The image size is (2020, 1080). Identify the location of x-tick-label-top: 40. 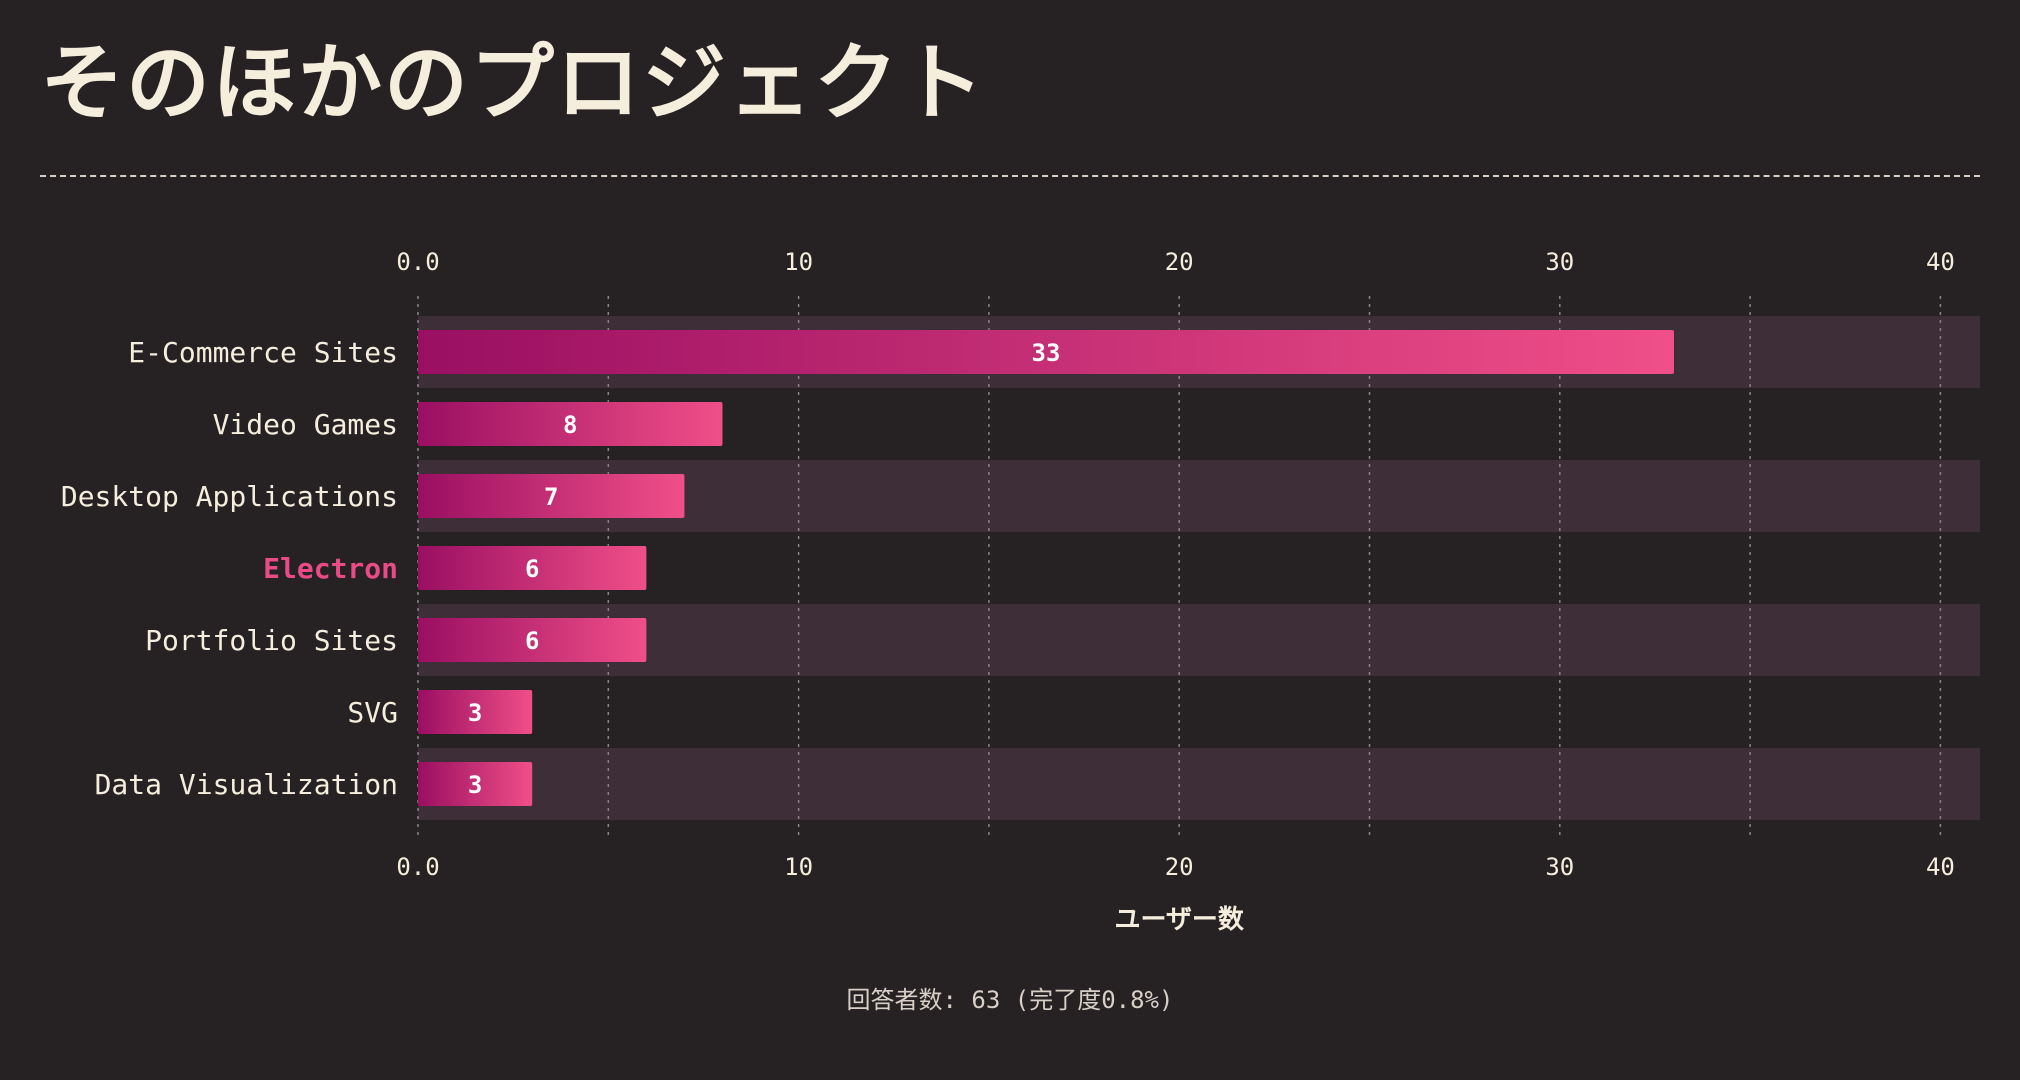
(1940, 262).